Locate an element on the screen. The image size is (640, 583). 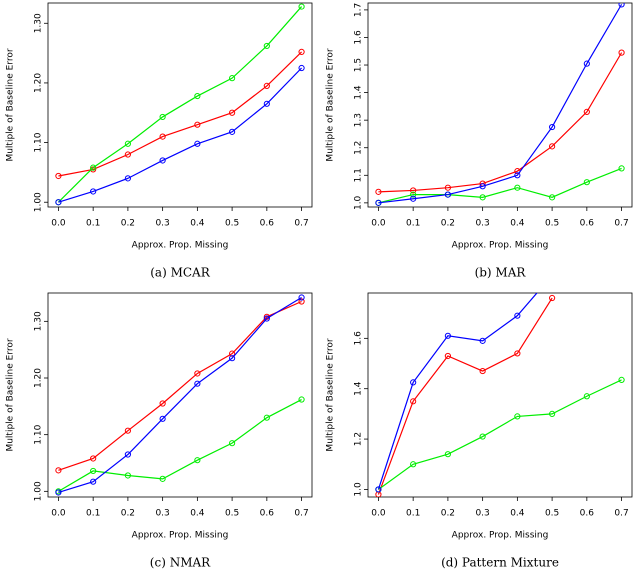
y-tick-label: 1.20 is located at coordinates (39, 378).